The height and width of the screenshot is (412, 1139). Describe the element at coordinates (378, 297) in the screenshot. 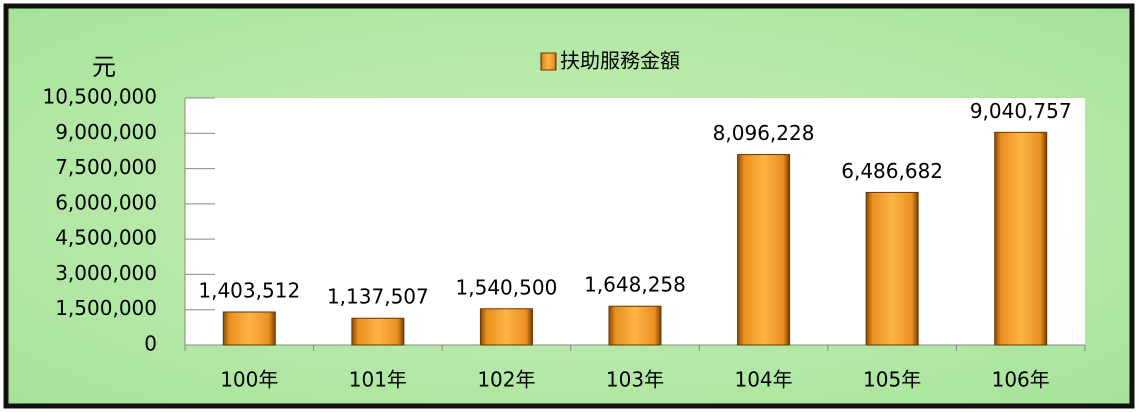

I see `data-label: 1,137,507` at that location.